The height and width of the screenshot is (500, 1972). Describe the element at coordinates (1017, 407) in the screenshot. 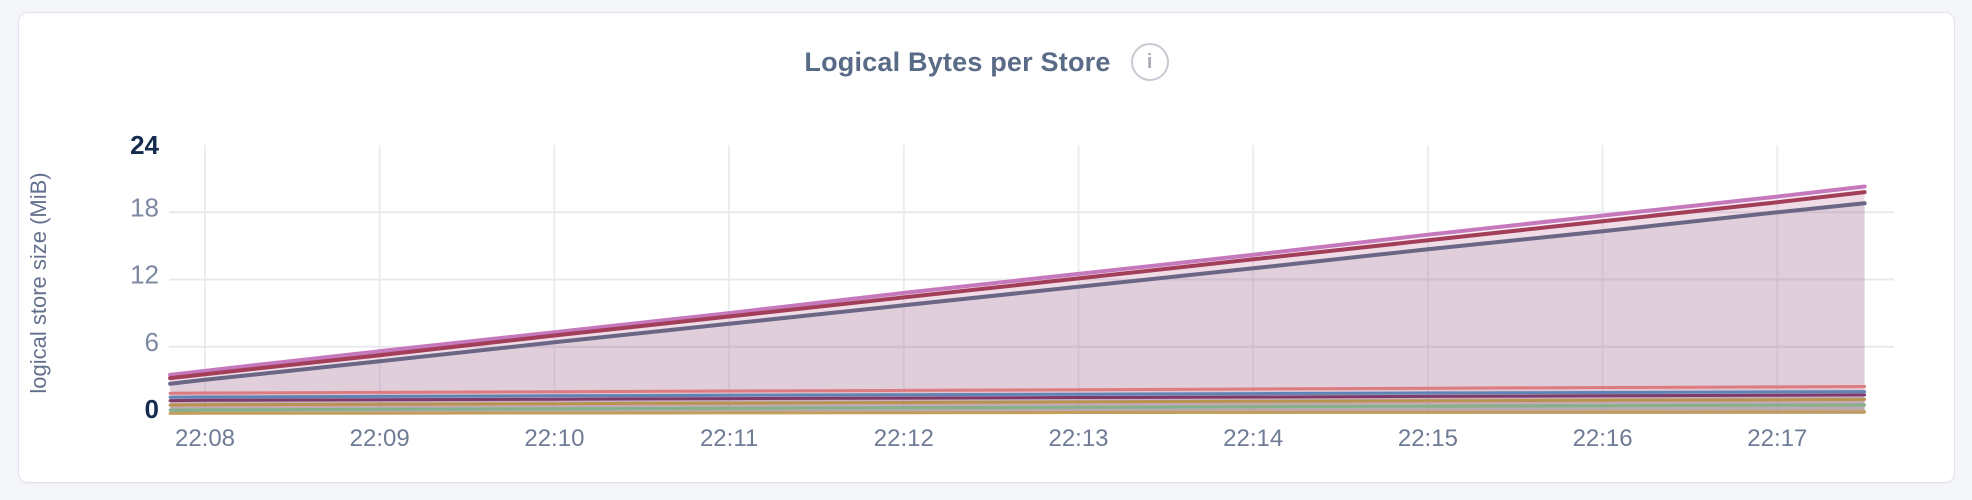

I see `series-8-line` at that location.